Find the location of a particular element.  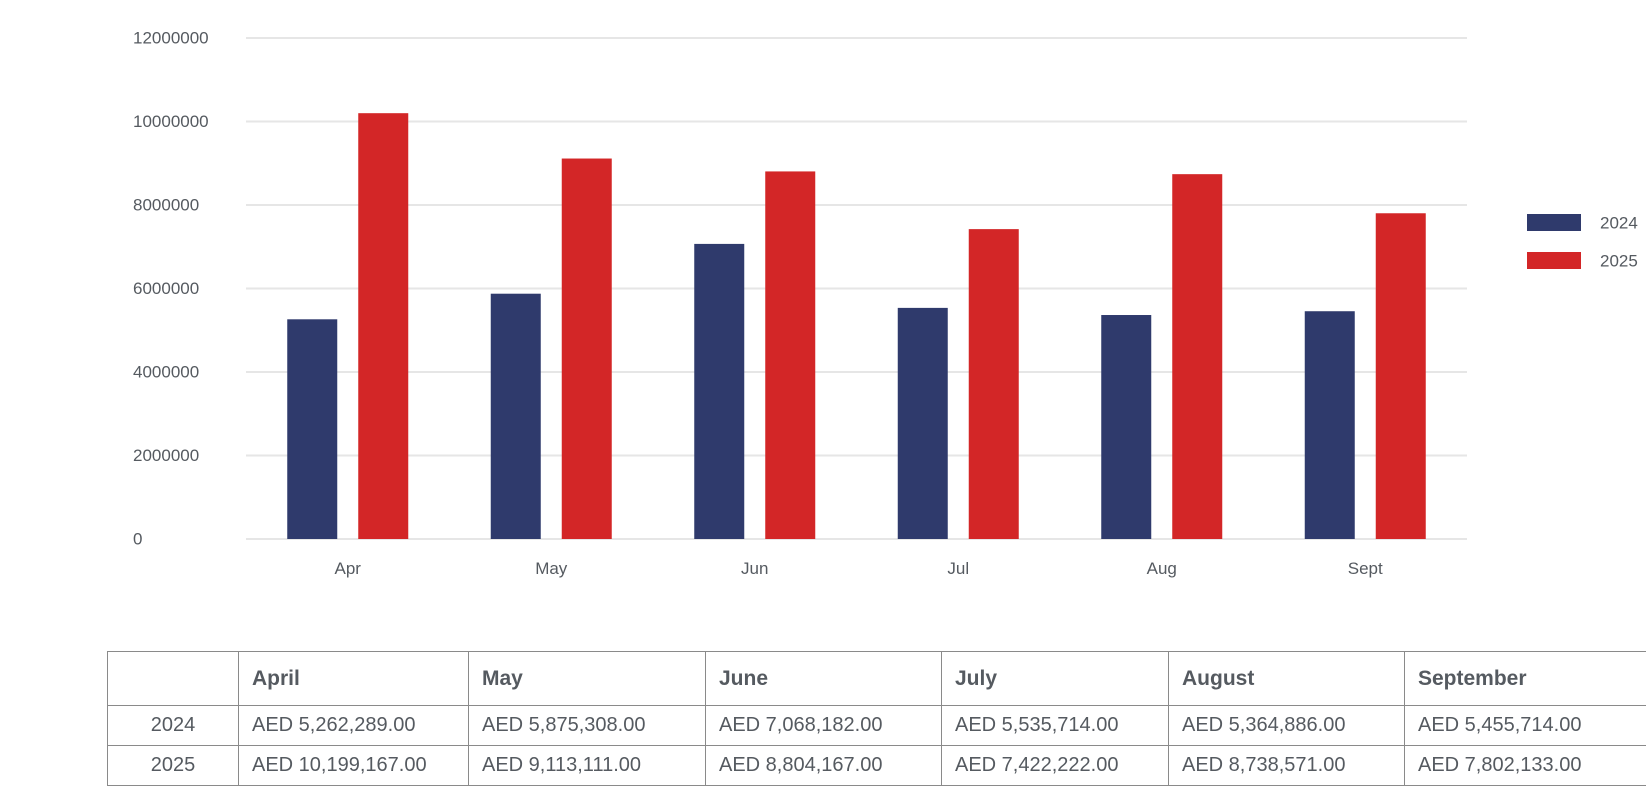

bar-2025-jun is located at coordinates (790, 355).